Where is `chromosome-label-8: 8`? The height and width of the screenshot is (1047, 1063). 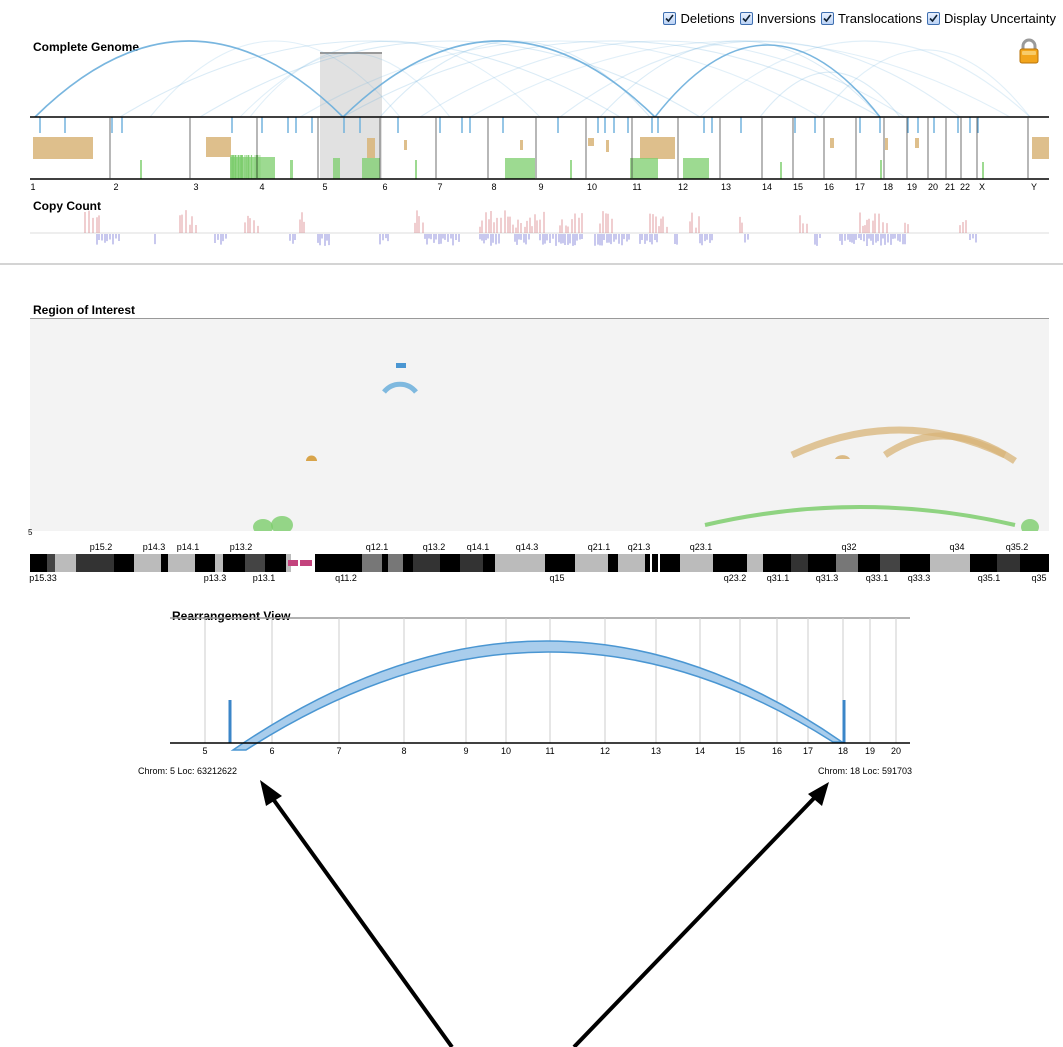 chromosome-label-8: 8 is located at coordinates (493, 187).